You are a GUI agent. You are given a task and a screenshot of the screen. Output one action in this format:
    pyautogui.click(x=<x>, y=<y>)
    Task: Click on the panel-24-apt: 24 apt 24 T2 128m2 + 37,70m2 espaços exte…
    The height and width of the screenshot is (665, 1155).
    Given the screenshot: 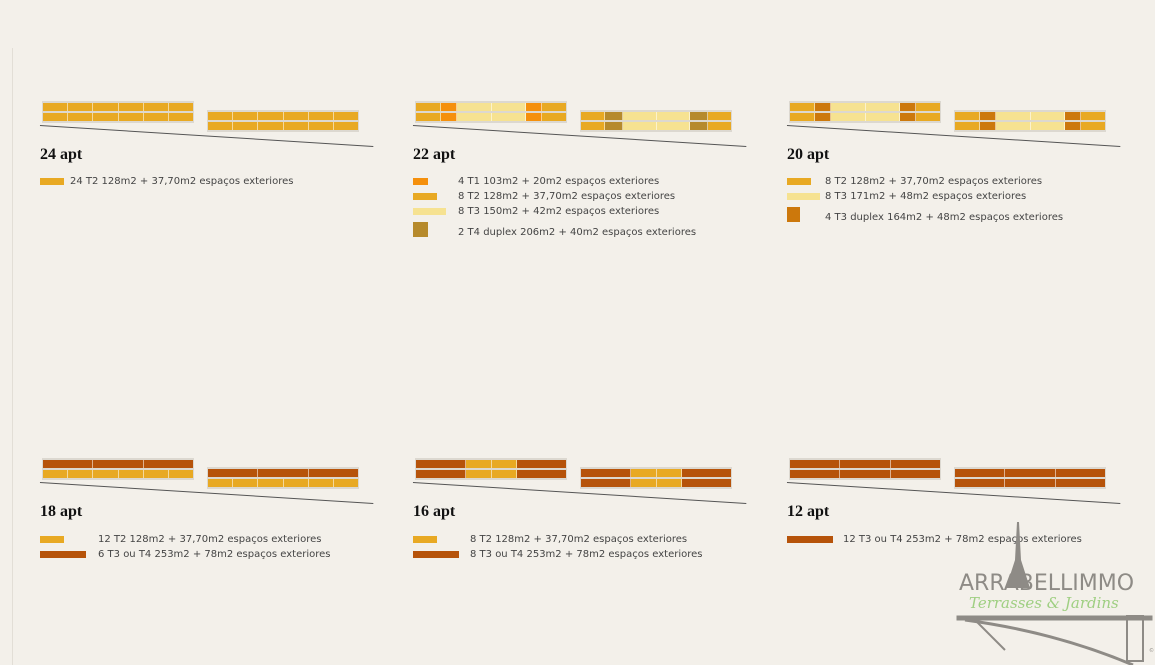 What is the action you would take?
    pyautogui.click(x=209, y=180)
    